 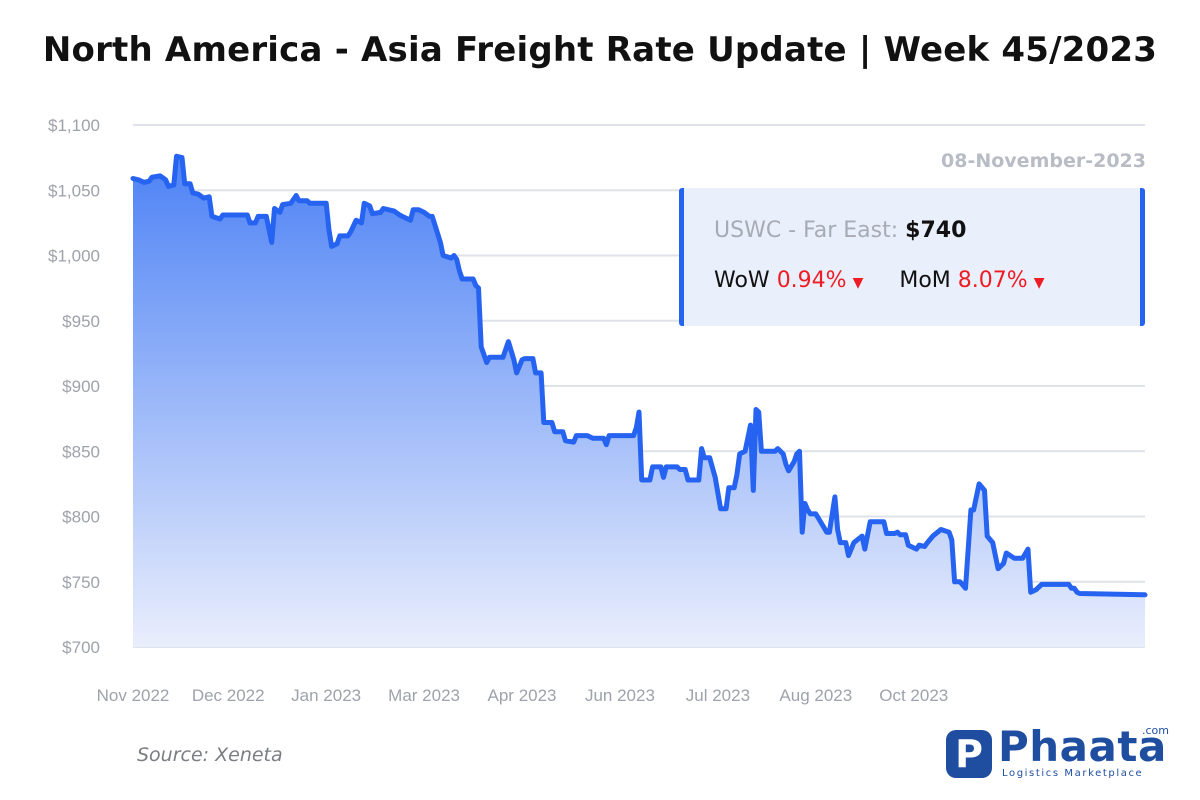 I want to click on change-line: WoW 0.94% ▼ MoM 8.07% ▼, so click(x=879, y=280).